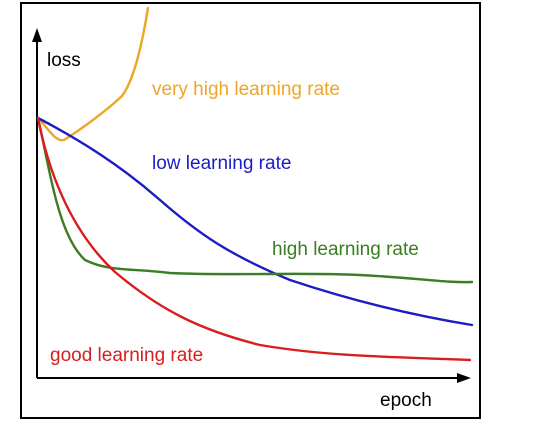 The image size is (554, 437). What do you see at coordinates (345, 249) in the screenshot?
I see `legend-label: high learning rate` at bounding box center [345, 249].